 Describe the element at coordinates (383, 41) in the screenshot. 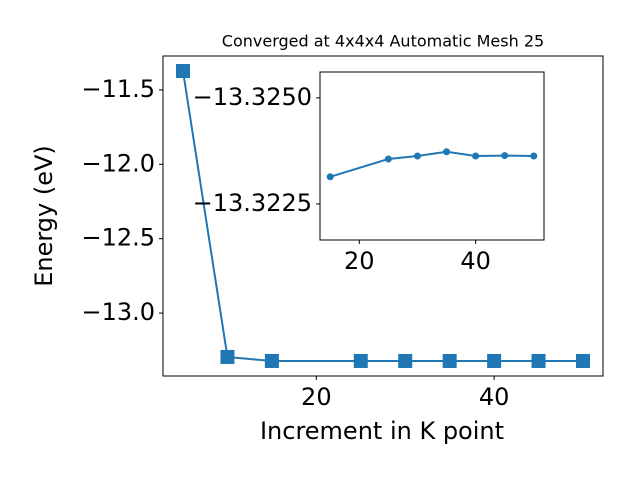

I see `chart-title: Converged at 4x4x4 Automatic Mesh 25` at that location.